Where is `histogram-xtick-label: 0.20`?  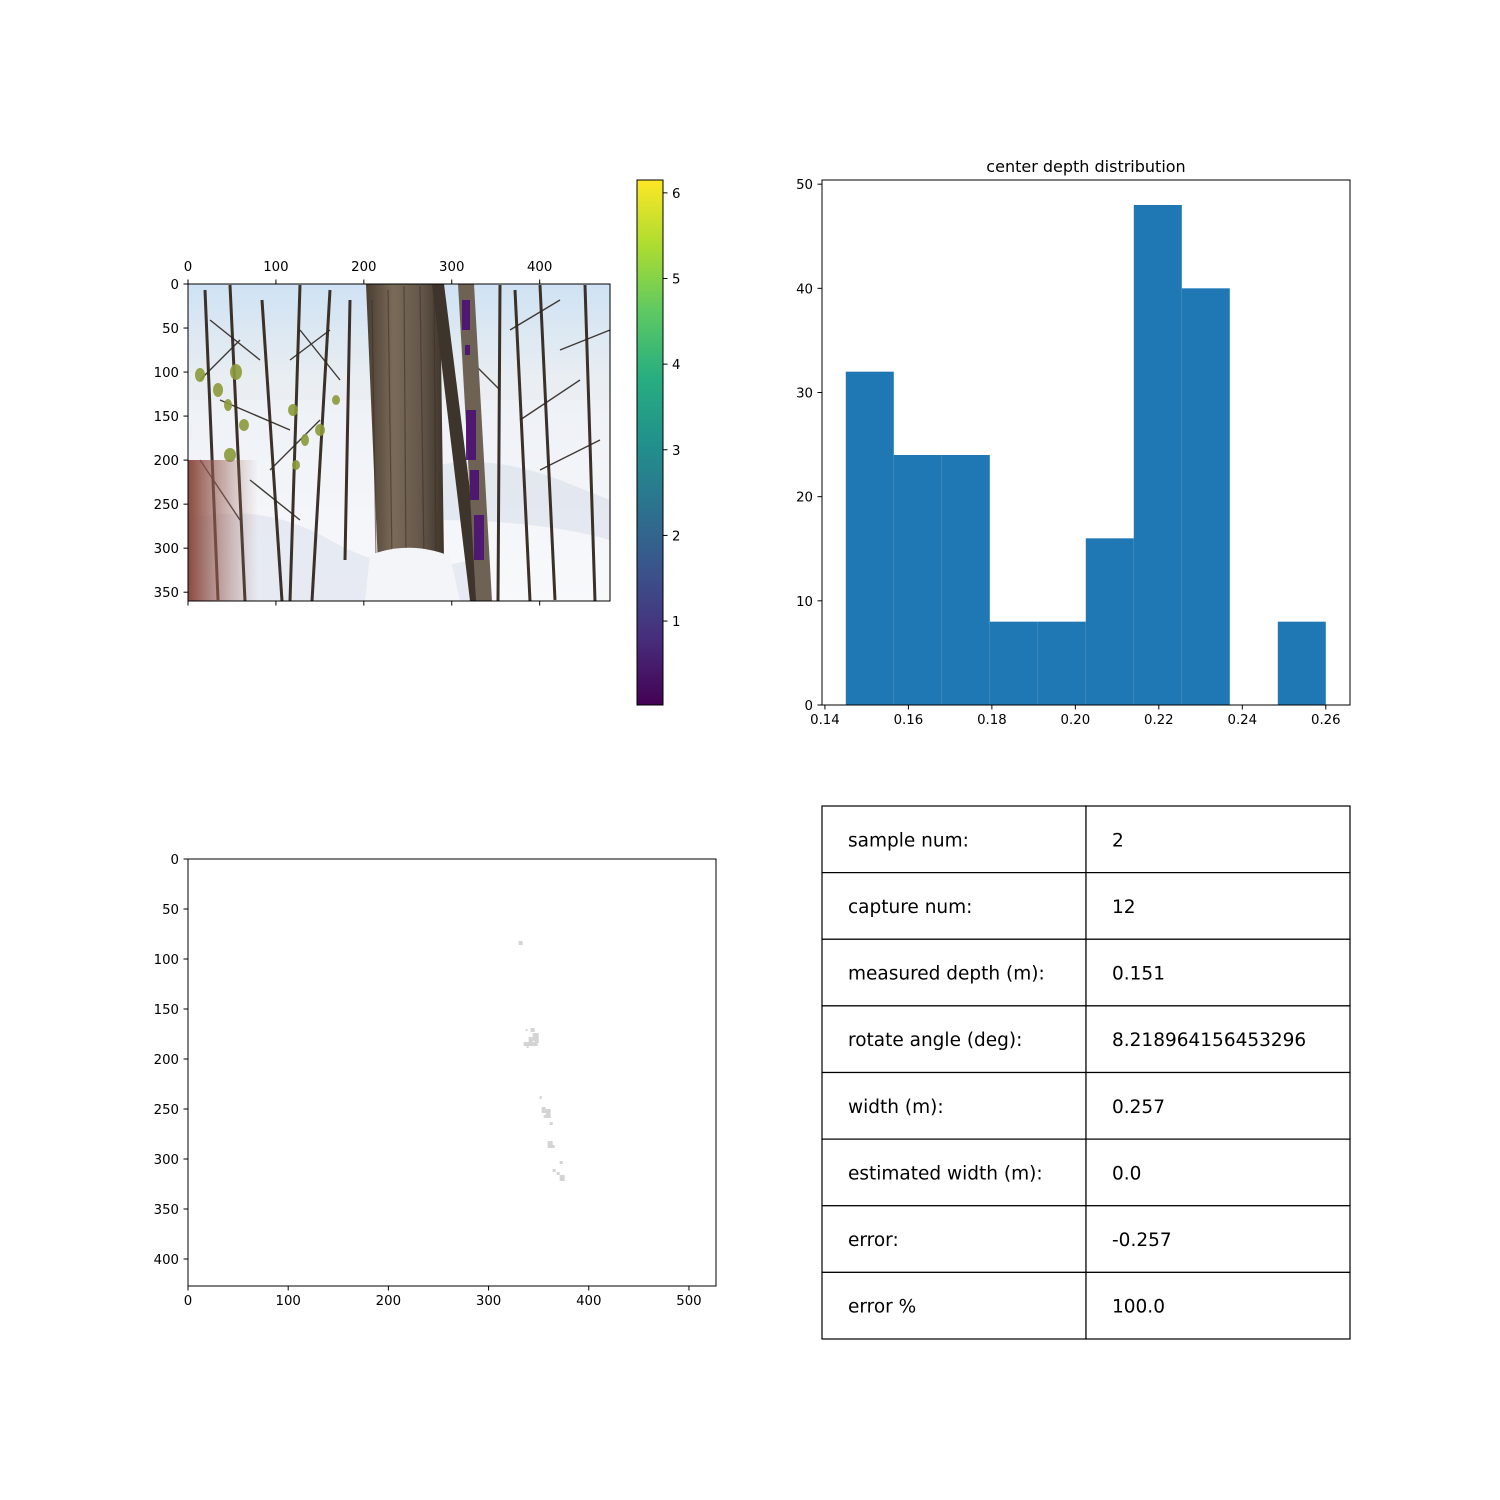
histogram-xtick-label: 0.20 is located at coordinates (1076, 720).